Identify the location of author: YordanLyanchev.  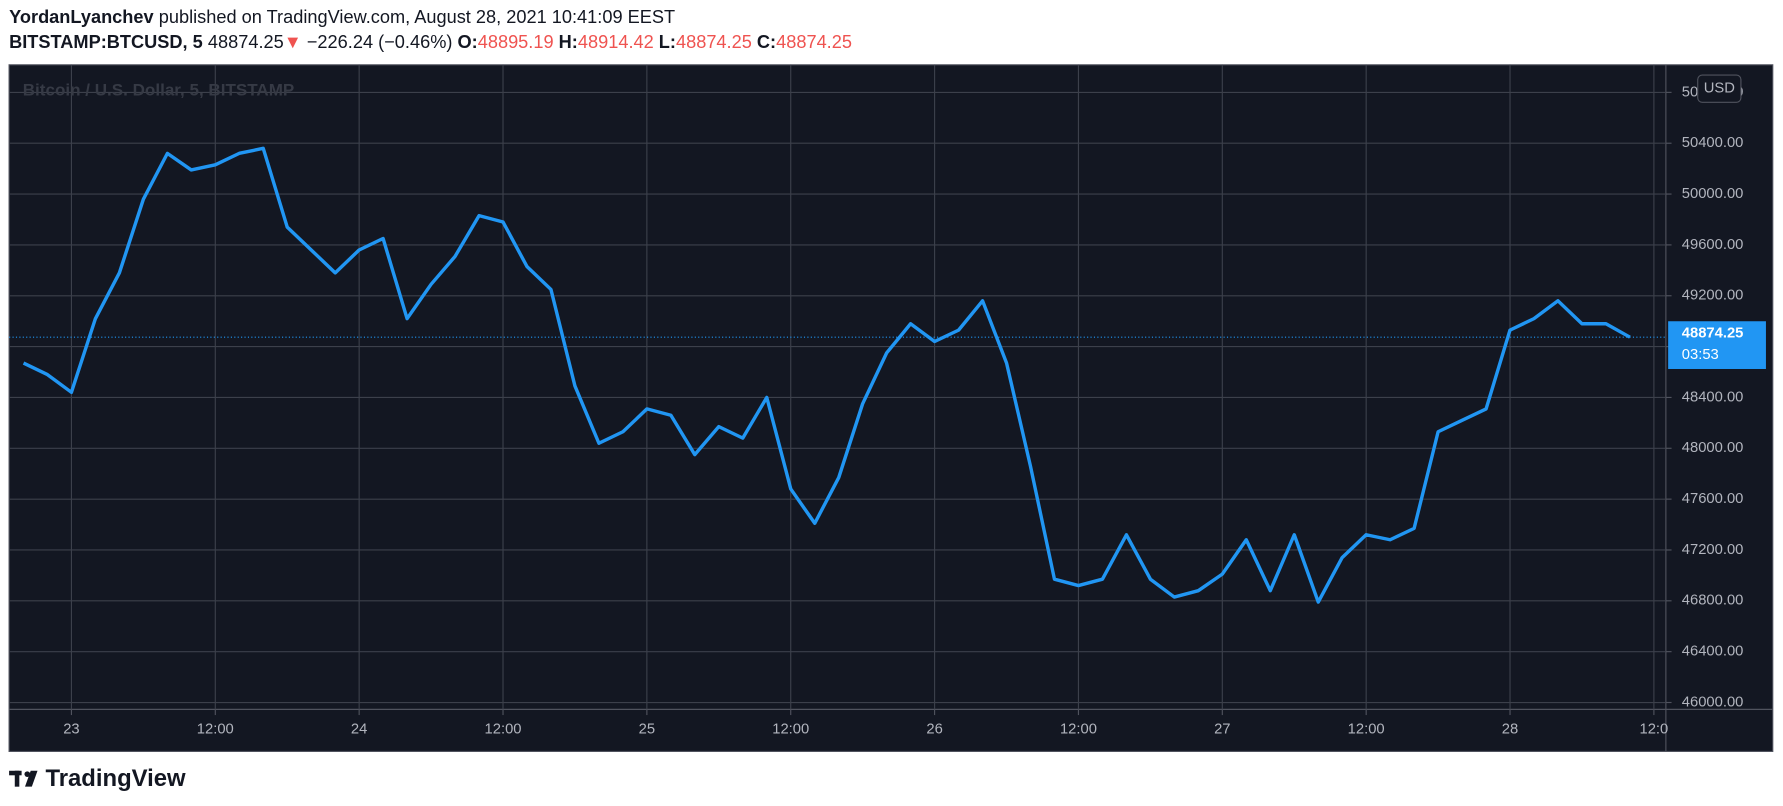
(81, 17).